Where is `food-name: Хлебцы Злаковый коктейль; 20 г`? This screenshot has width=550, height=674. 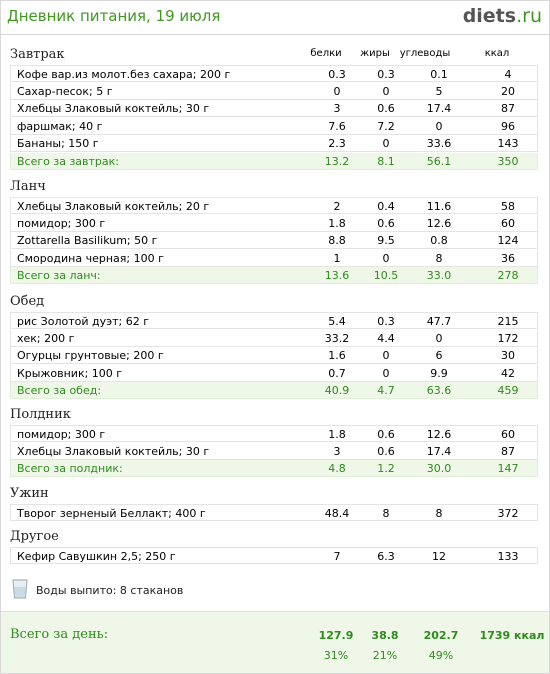
food-name: Хлебцы Злаковый коктейль; 20 г is located at coordinates (113, 206).